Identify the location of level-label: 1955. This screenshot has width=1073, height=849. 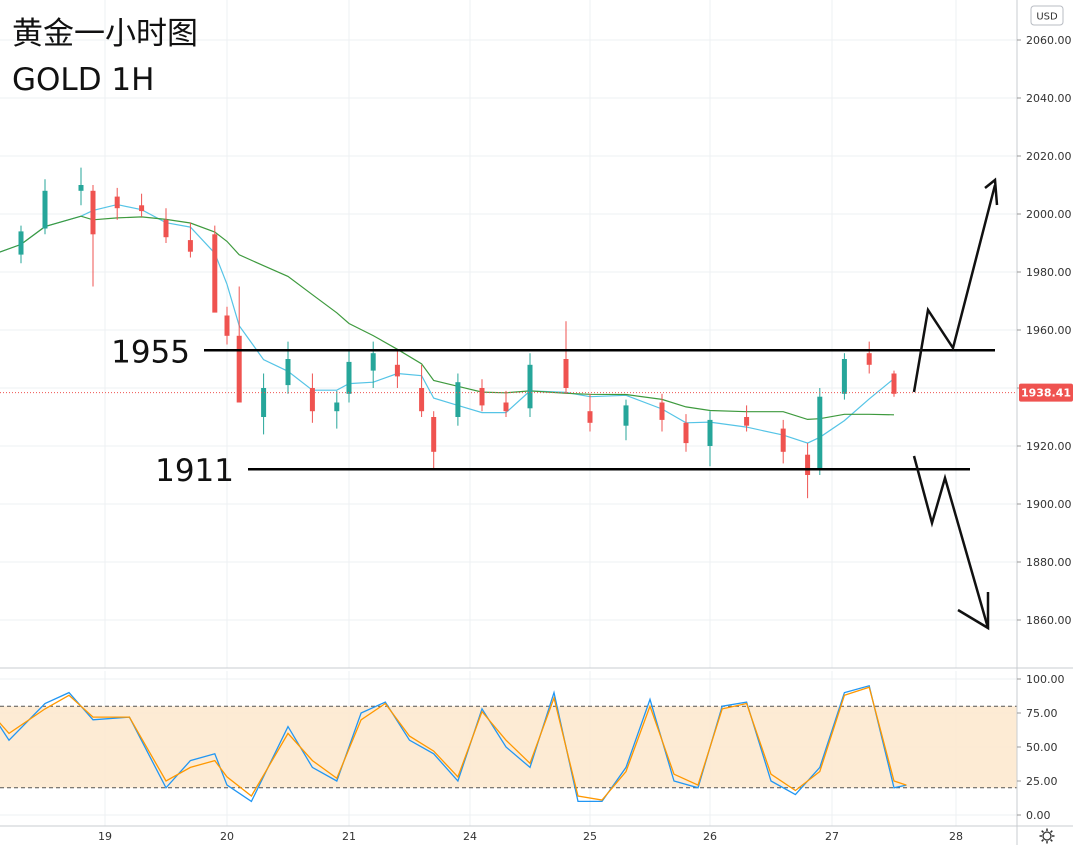
(150, 352).